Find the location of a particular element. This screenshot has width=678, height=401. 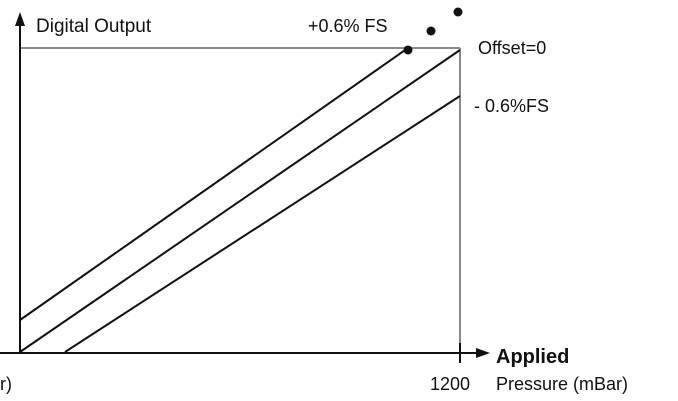

y-axis-arrow-icon is located at coordinates (20, 19).